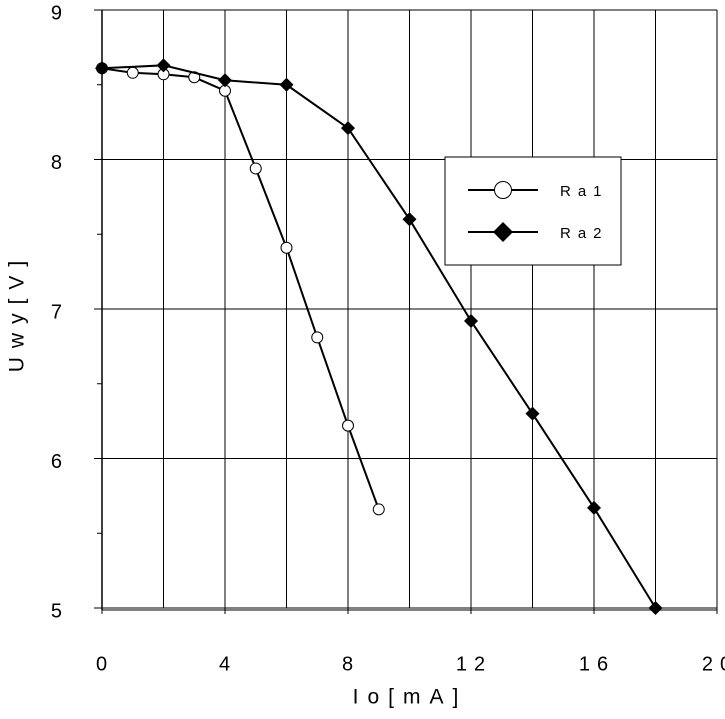 Image resolution: width=725 pixels, height=719 pixels. What do you see at coordinates (351, 664) in the screenshot?
I see `x-tick-label: 8` at bounding box center [351, 664].